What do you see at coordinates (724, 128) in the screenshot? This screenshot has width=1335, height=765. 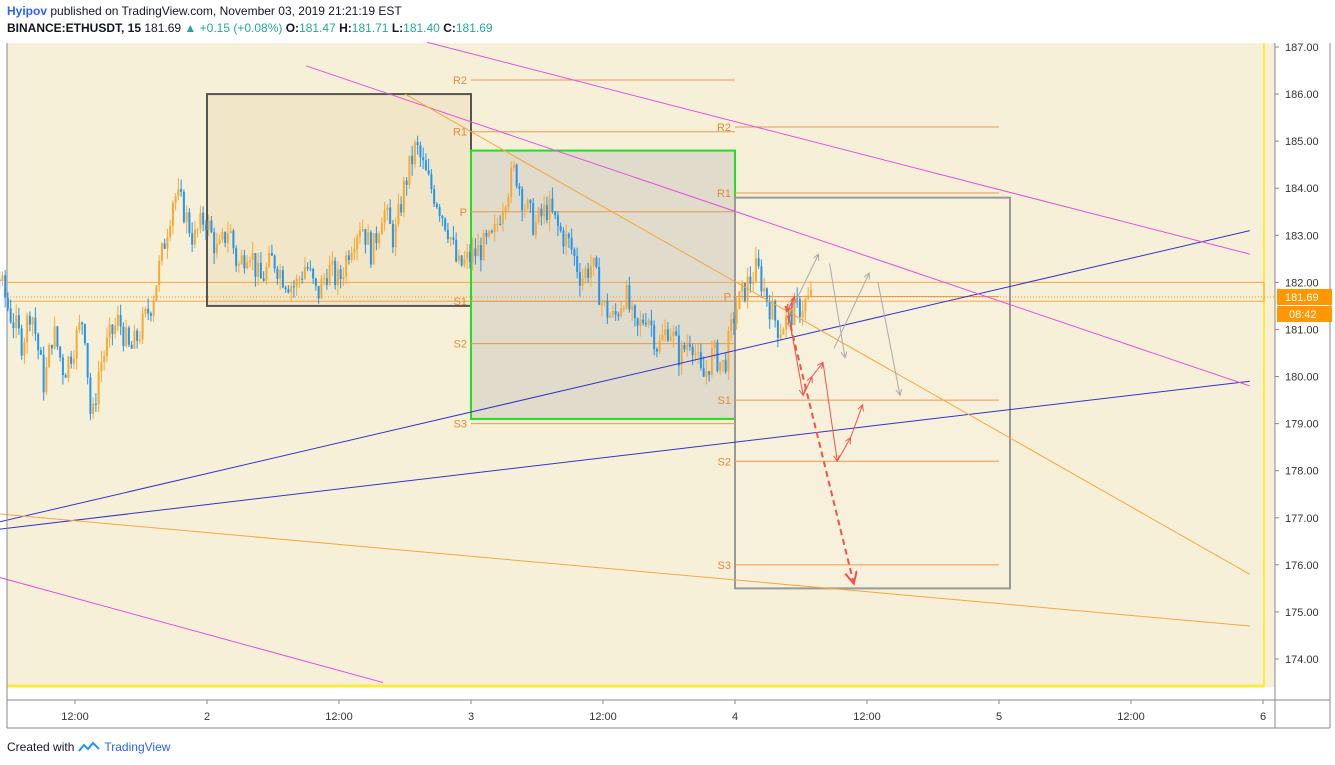 I see `pivot-label-r2: R2` at bounding box center [724, 128].